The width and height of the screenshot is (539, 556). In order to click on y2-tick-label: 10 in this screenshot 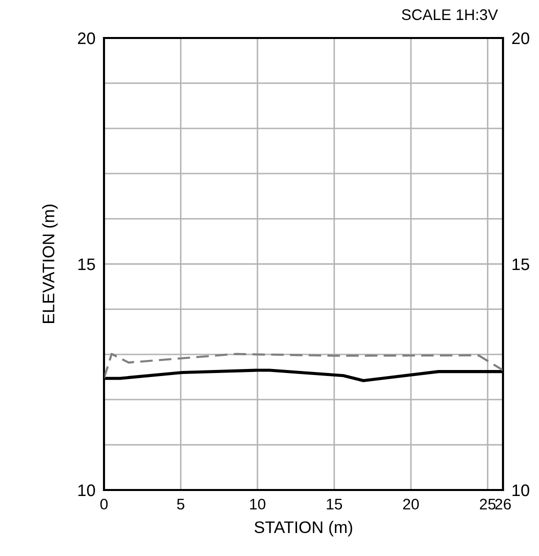, I will do `click(521, 490)`.